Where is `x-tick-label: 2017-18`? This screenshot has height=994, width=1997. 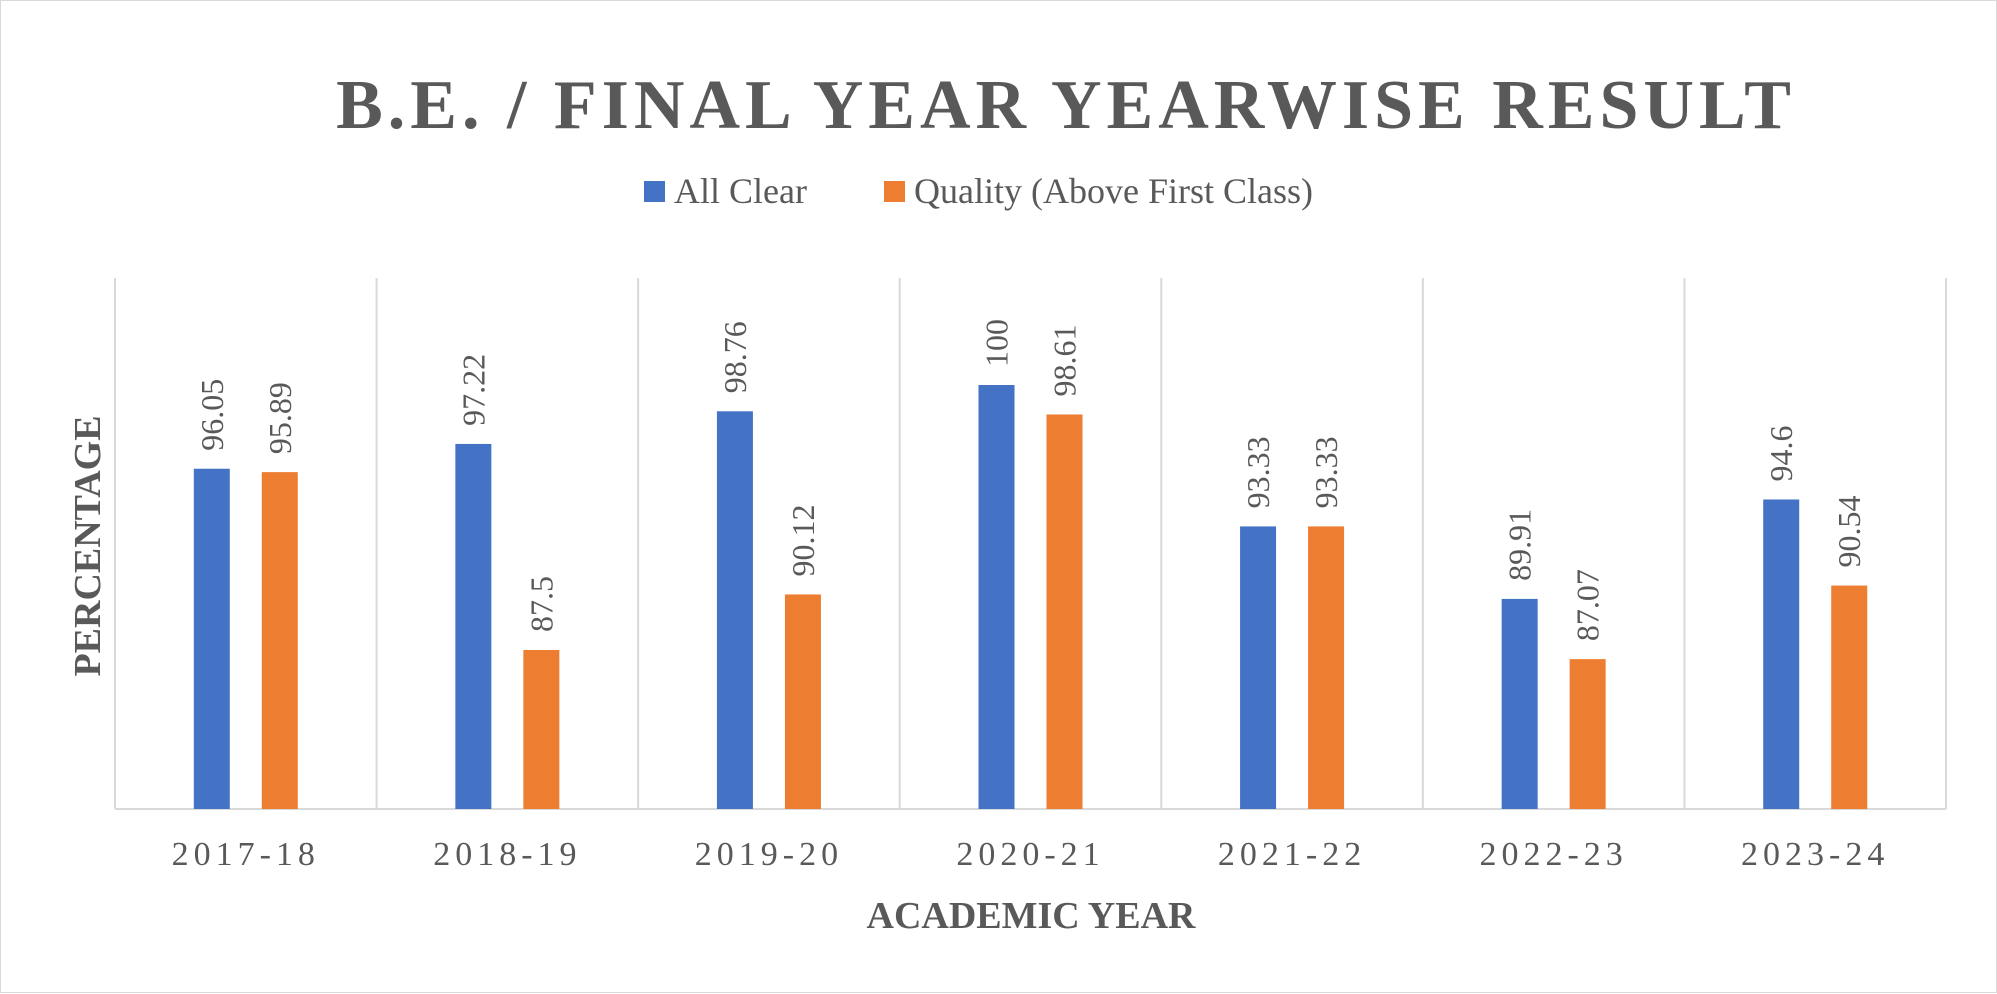 x-tick-label: 2017-18 is located at coordinates (246, 854).